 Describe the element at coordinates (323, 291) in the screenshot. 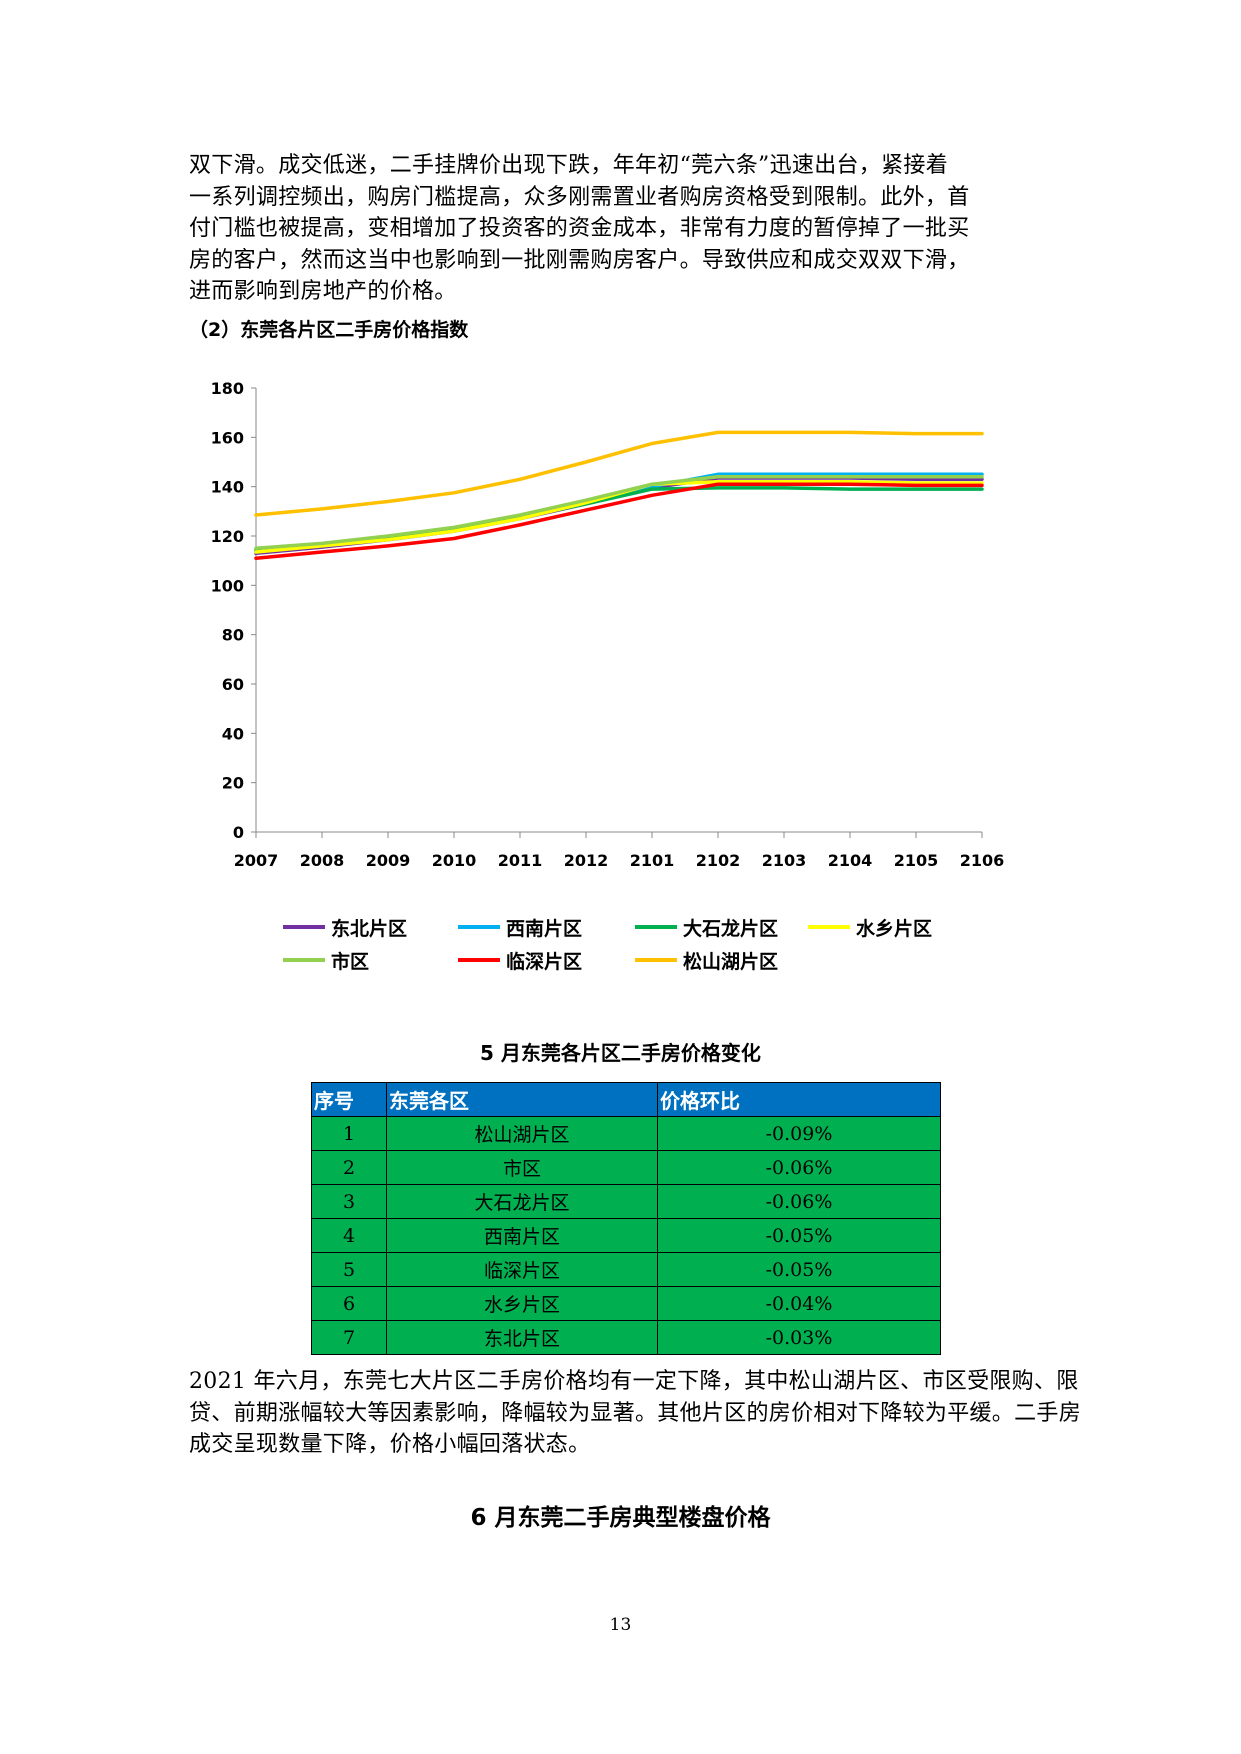

I see `intro-line: 进而影响到房地产的价格。` at that location.